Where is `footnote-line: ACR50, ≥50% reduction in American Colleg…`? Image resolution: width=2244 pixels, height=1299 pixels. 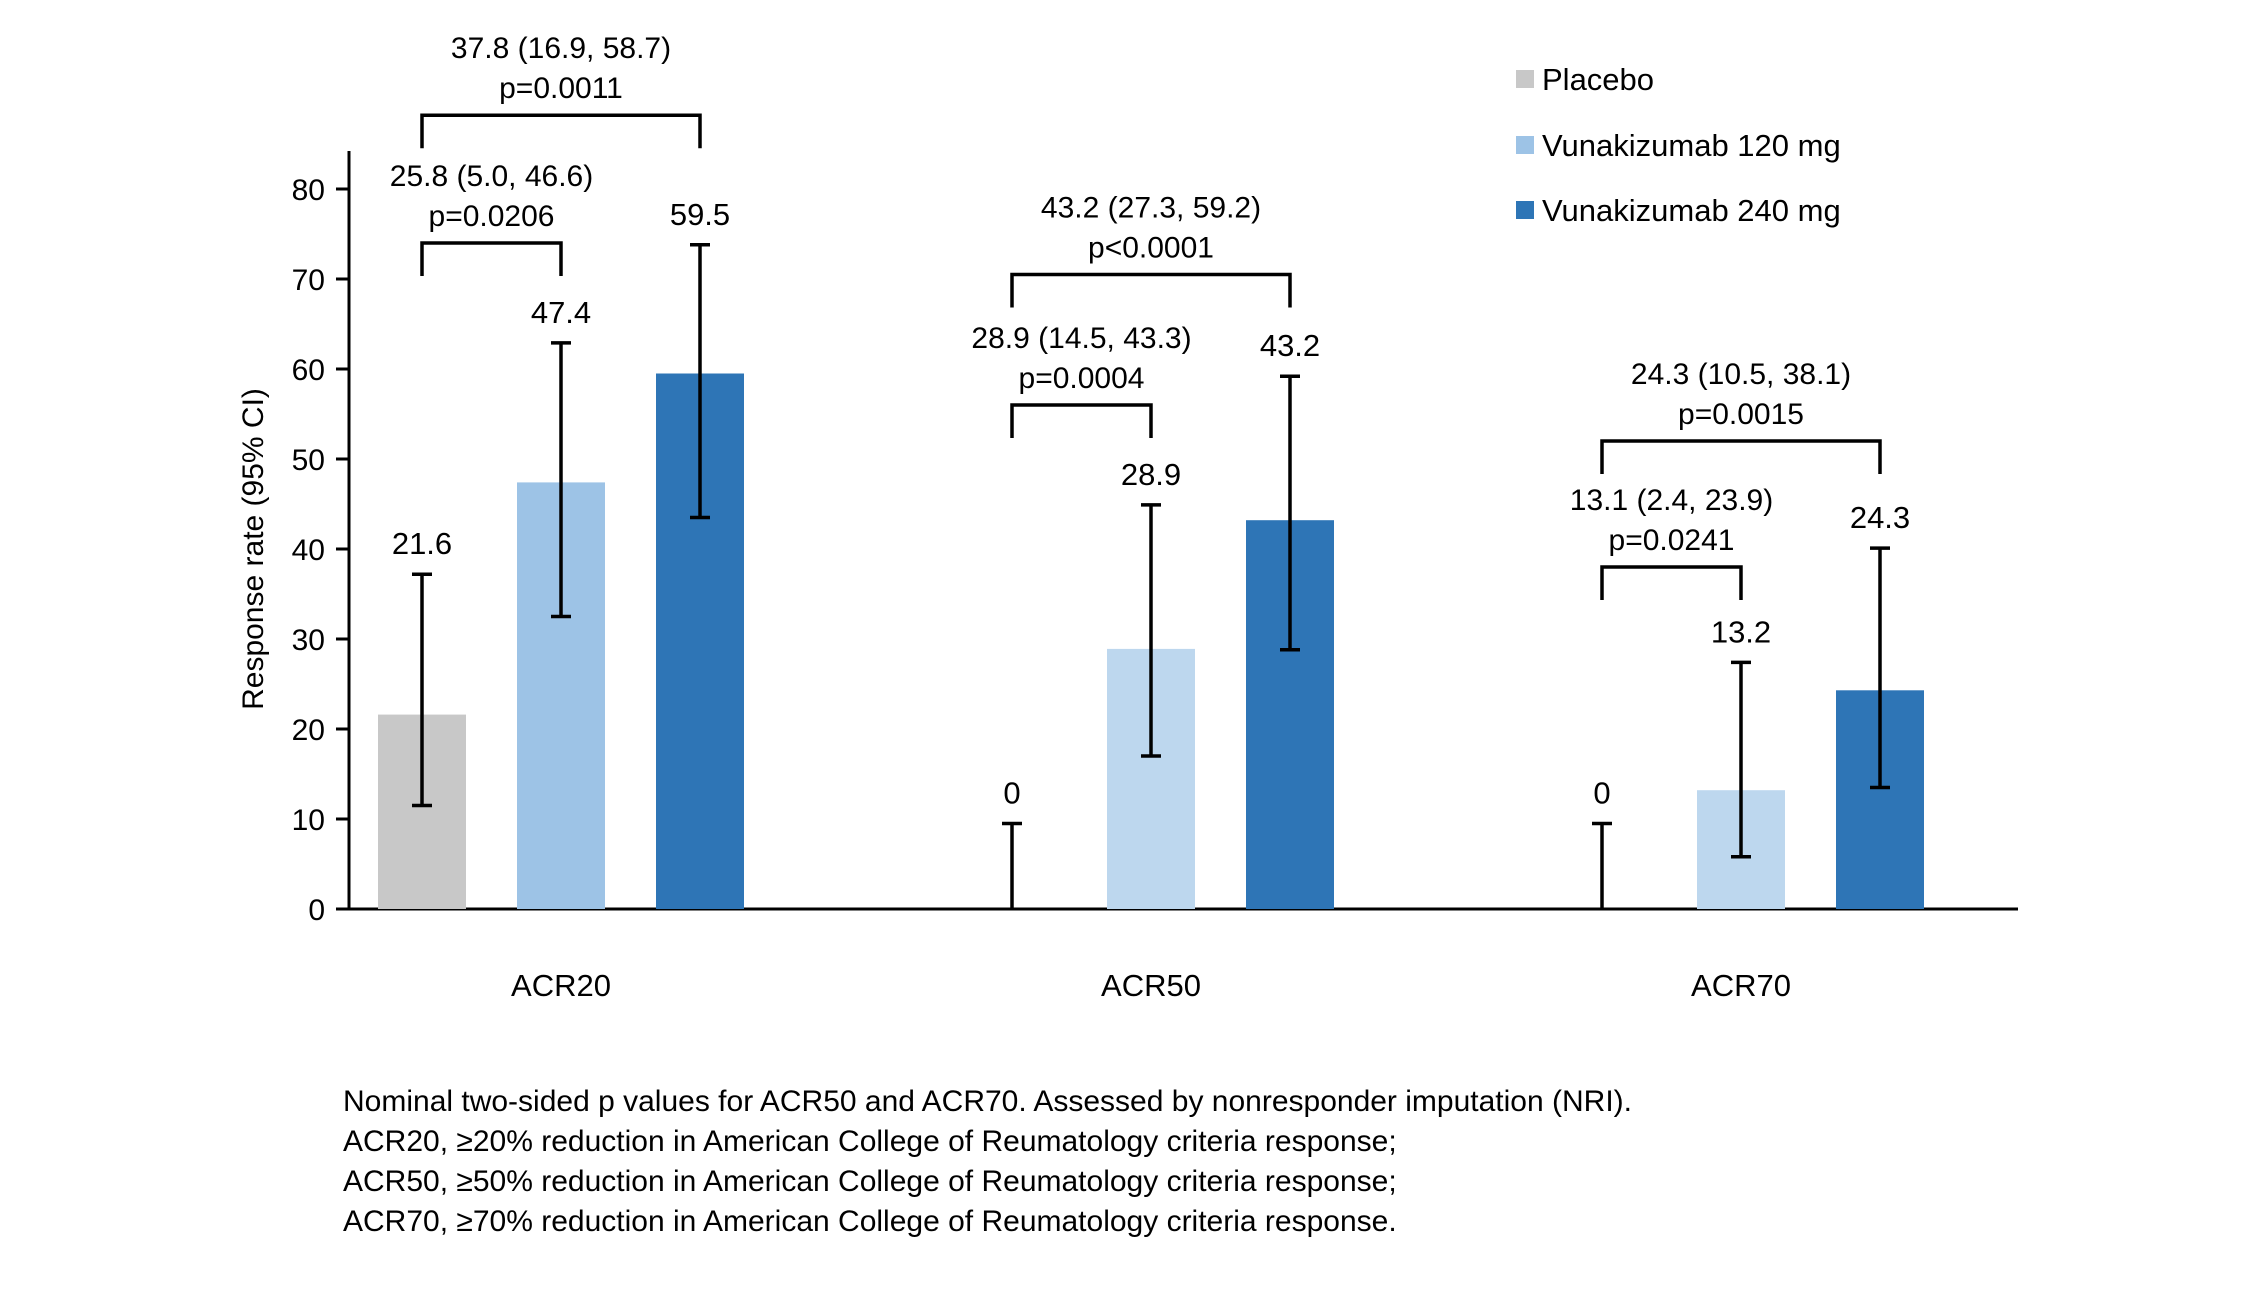
footnote-line: ACR50, ≥50% reduction in American Colleg… is located at coordinates (870, 1181).